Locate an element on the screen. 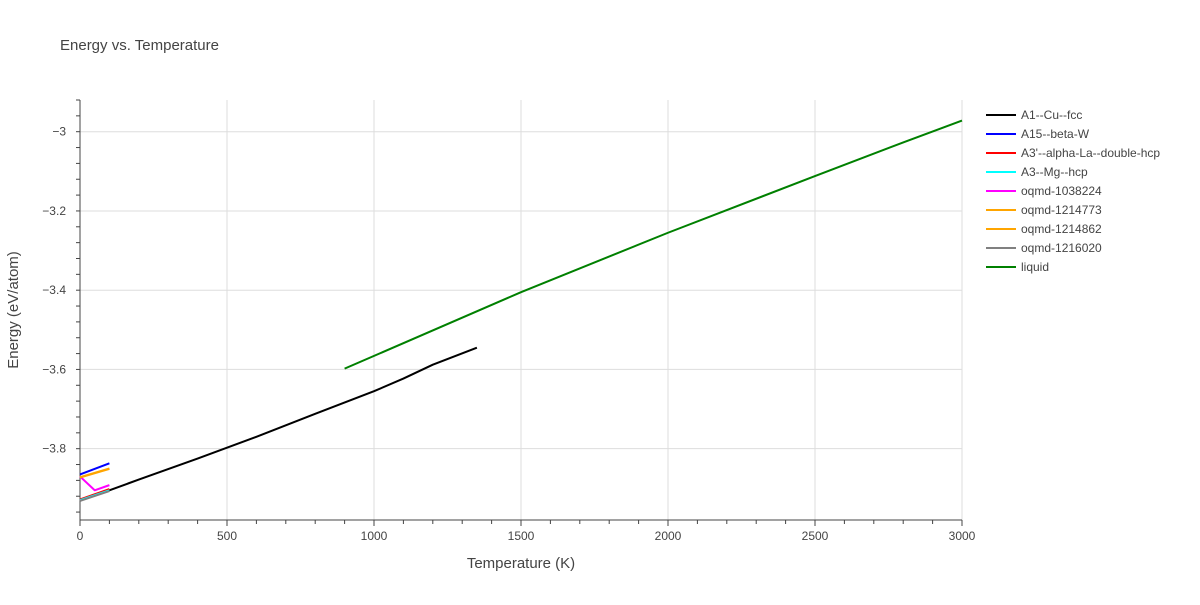 The width and height of the screenshot is (1200, 605). x-tick-label: 1500 is located at coordinates (521, 536).